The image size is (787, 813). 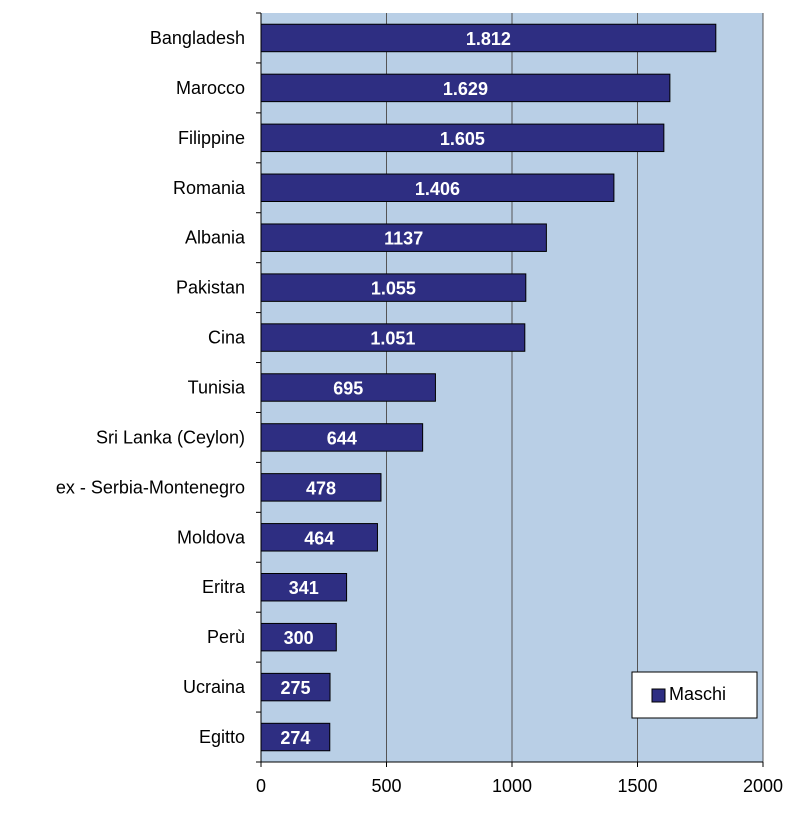 What do you see at coordinates (226, 637) in the screenshot?
I see `category-label: Perù` at bounding box center [226, 637].